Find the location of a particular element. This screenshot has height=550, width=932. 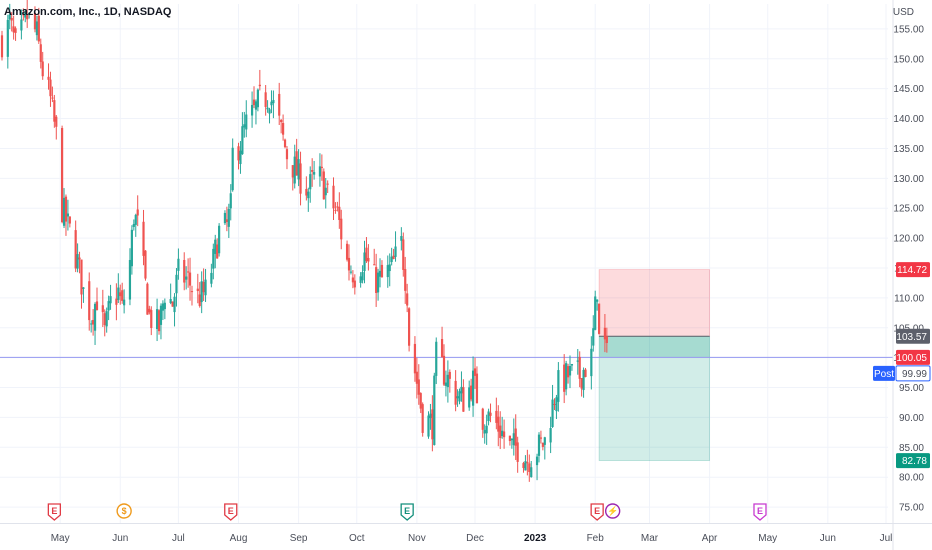

x-tick-label: Jun is located at coordinates (828, 538).